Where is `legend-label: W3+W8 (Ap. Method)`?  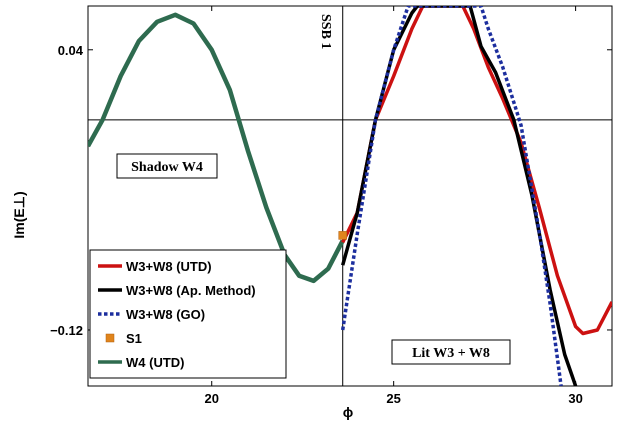
legend-label: W3+W8 (Ap. Method) is located at coordinates (191, 290).